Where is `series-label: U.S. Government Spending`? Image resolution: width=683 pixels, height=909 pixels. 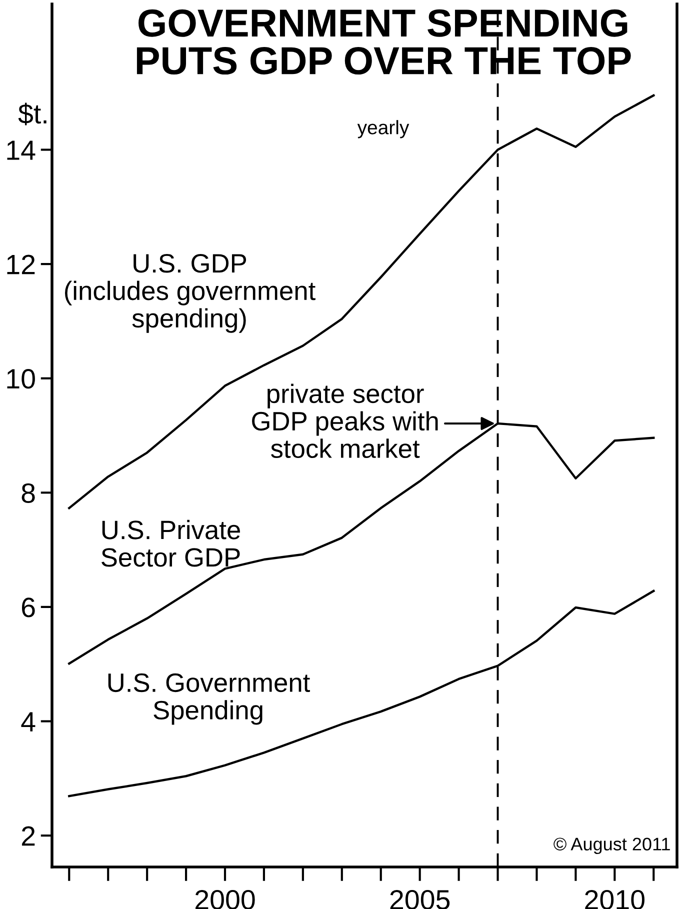 series-label: U.S. Government Spending is located at coordinates (209, 699).